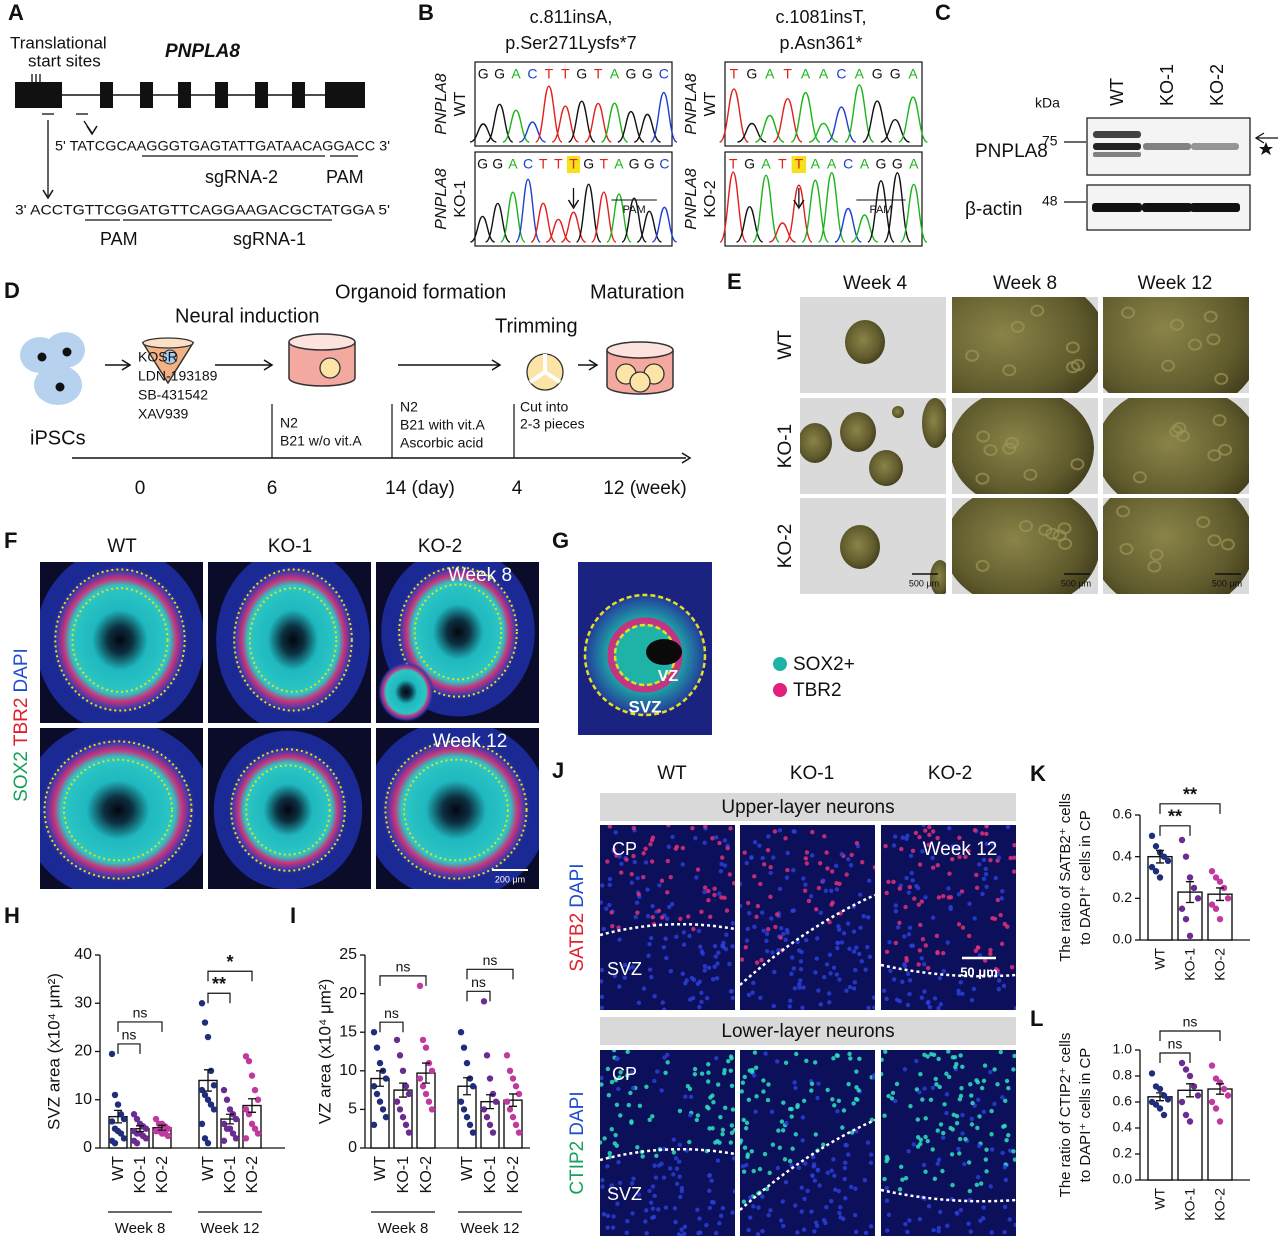 This screenshot has width=1280, height=1236. Describe the element at coordinates (60, 387) in the screenshot. I see `nucleus` at that location.